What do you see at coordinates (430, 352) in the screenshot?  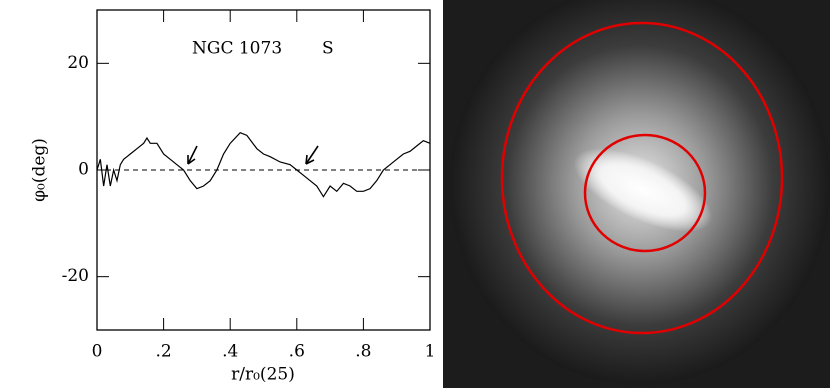 I see `x-tick-label: 1` at bounding box center [430, 352].